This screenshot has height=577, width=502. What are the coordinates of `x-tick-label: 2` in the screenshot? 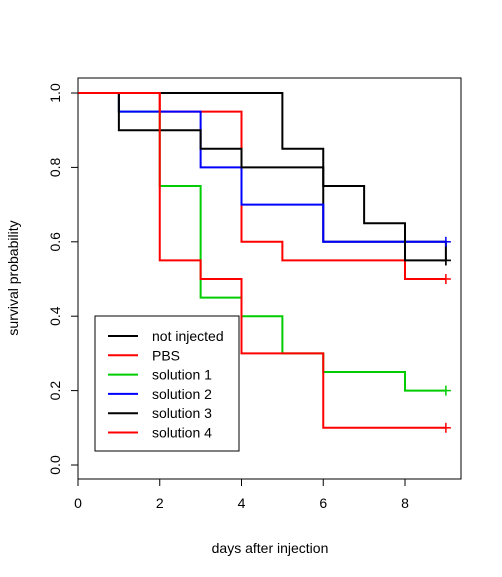 It's located at (160, 503).